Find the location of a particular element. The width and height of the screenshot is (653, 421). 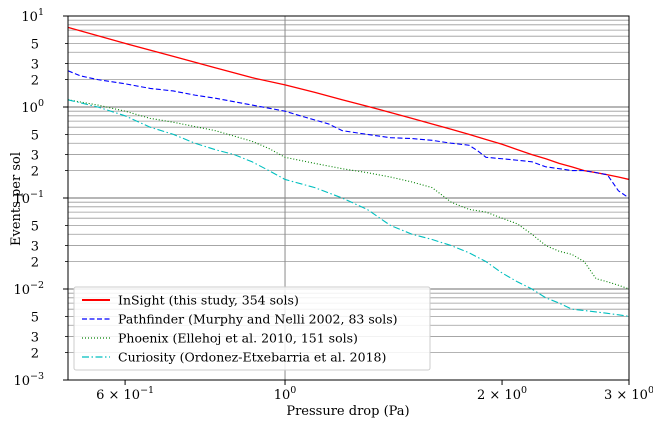

x-tick-label: 2 × 100 is located at coordinates (502, 394).